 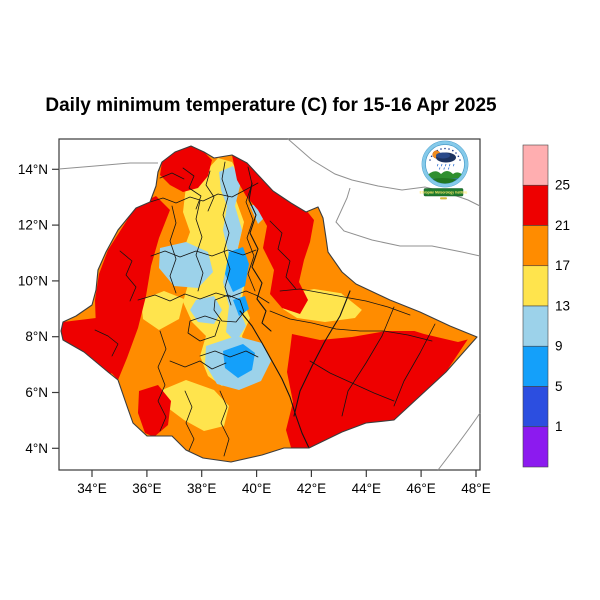 I want to click on x-tick-label: 42°E, so click(x=311, y=488).